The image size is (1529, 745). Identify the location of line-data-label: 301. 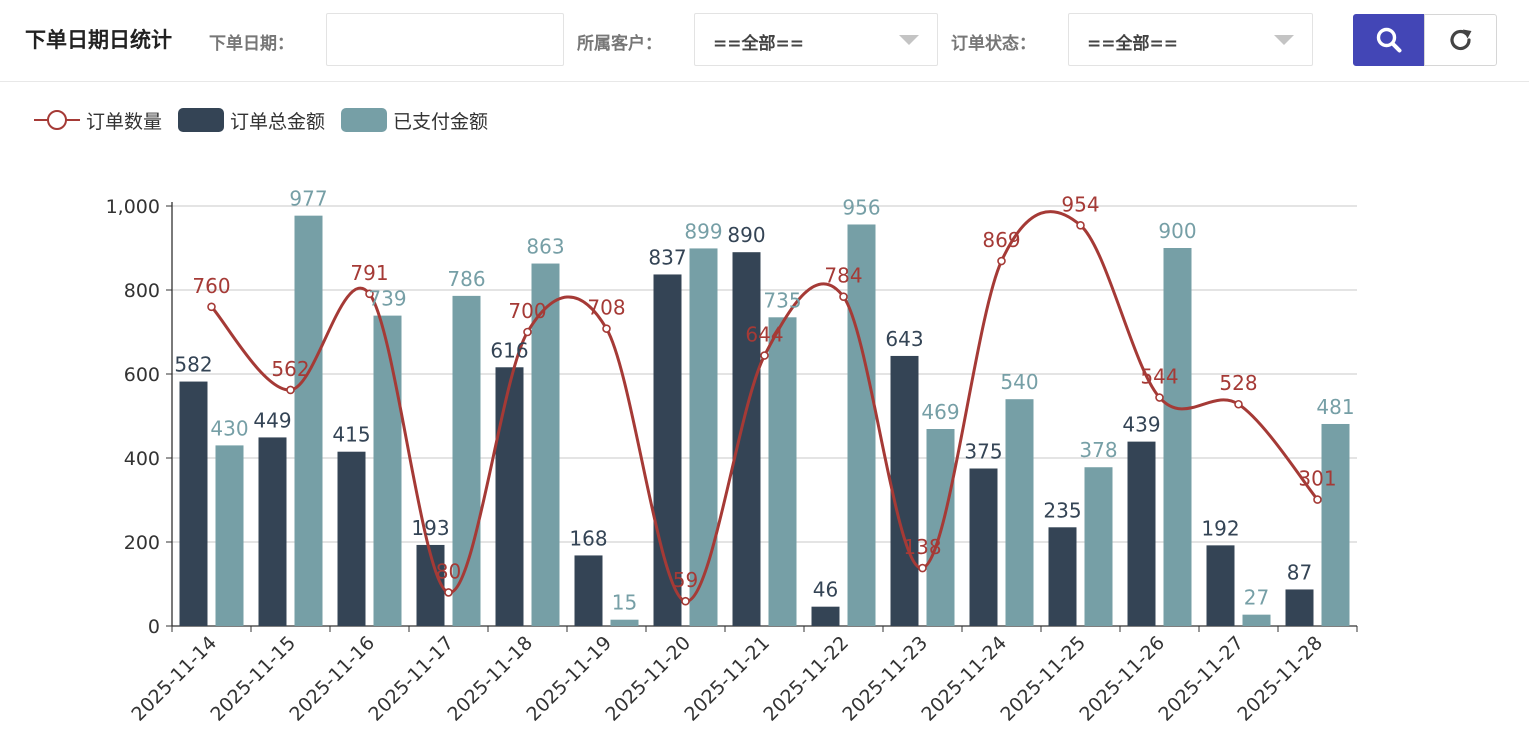
(1317, 479).